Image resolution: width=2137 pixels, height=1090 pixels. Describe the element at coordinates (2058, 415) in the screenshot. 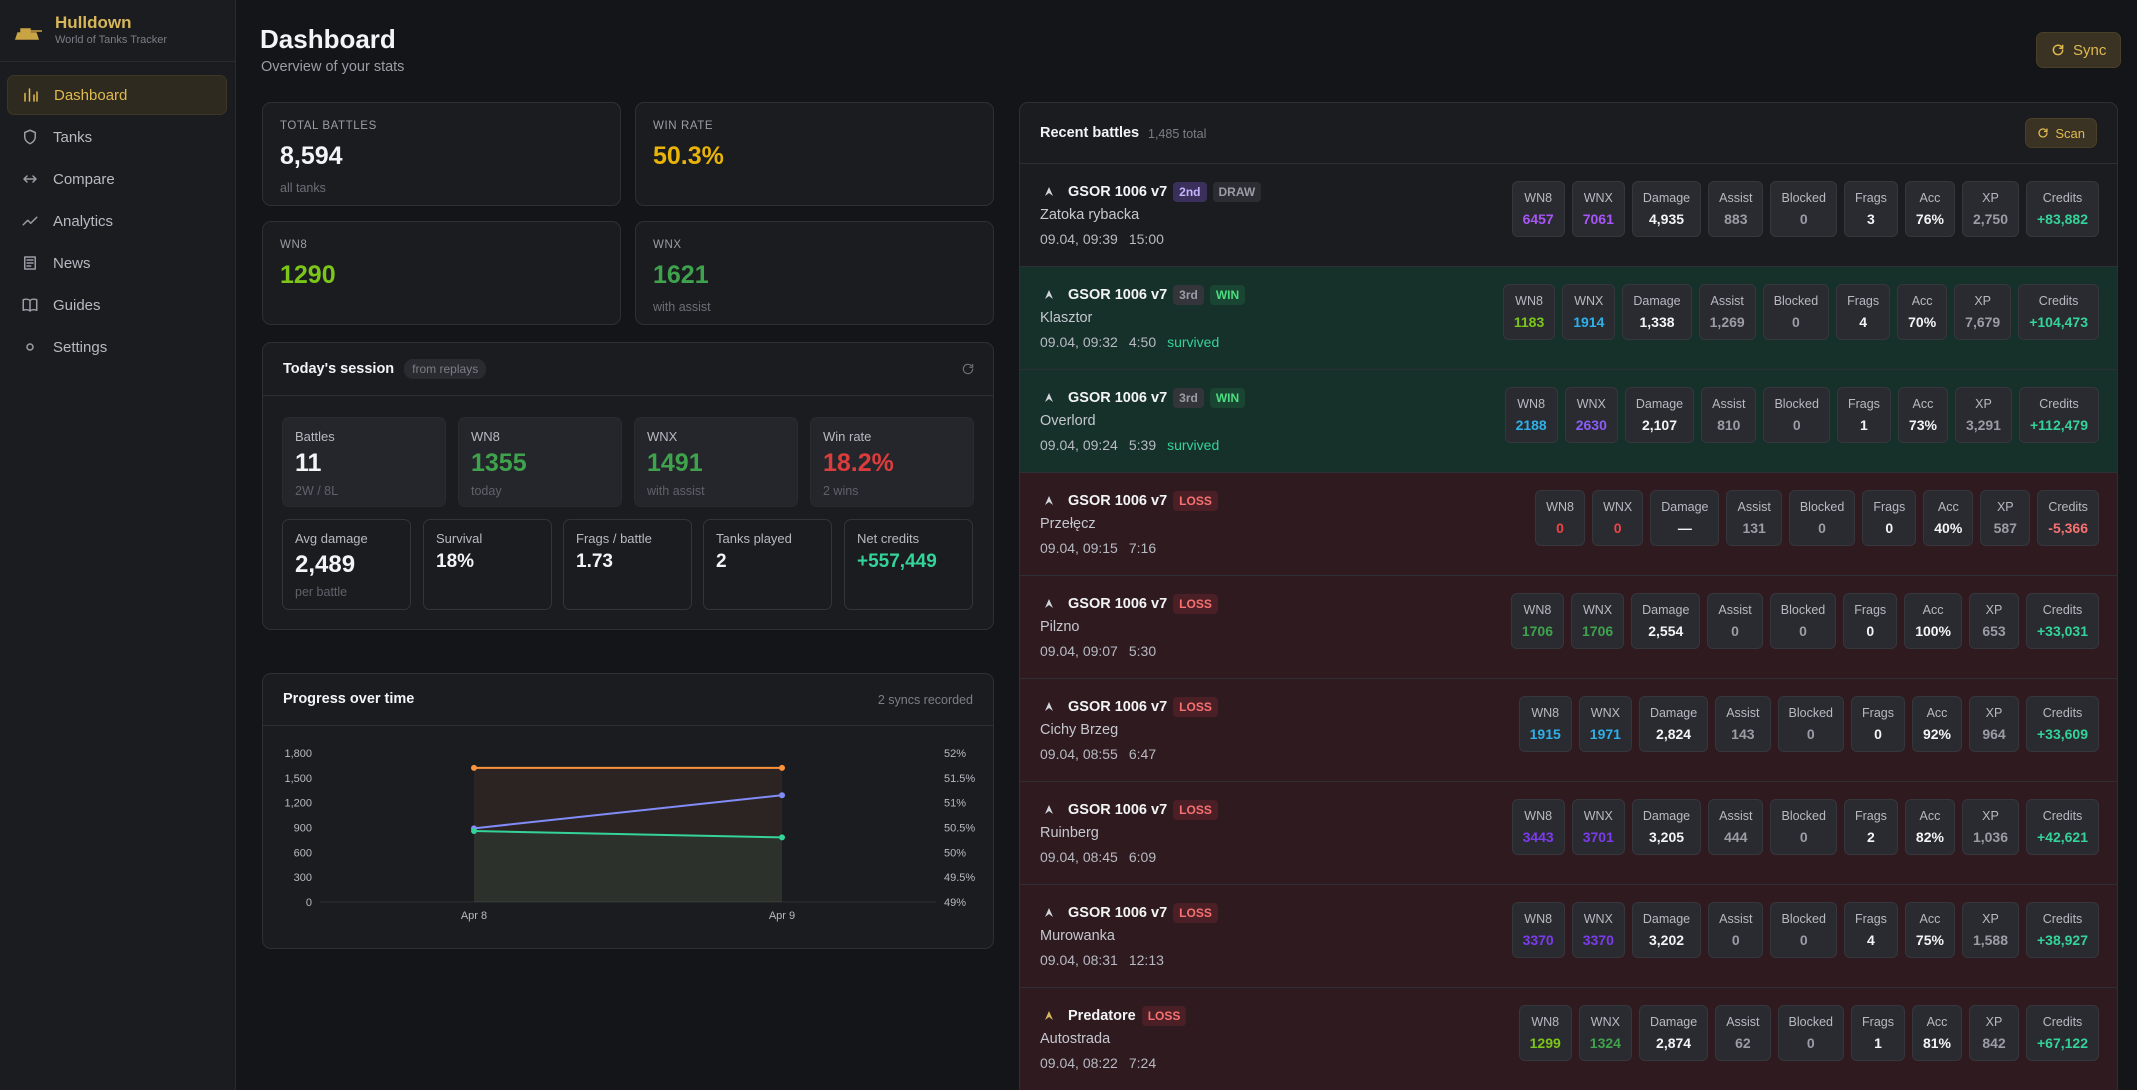

I see `stat-box: Credits +112,479` at that location.